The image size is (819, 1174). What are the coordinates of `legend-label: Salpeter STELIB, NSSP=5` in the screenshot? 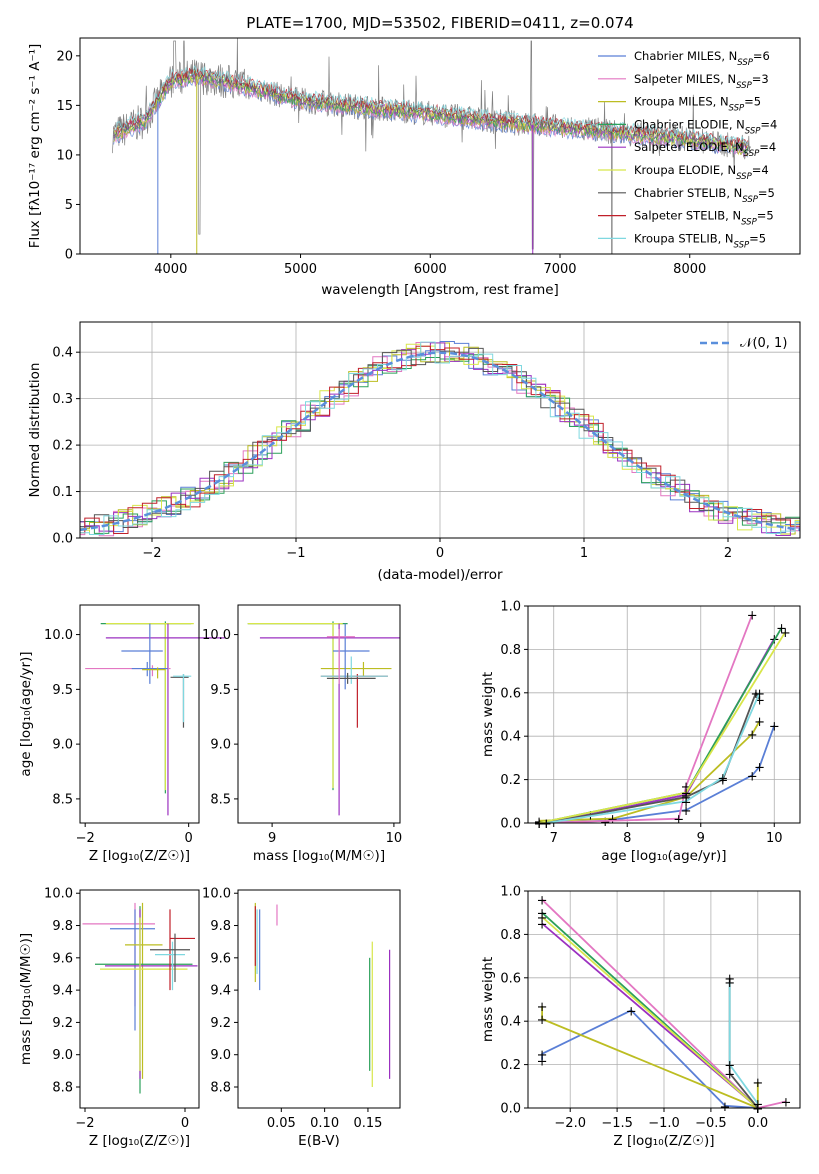 It's located at (704, 218).